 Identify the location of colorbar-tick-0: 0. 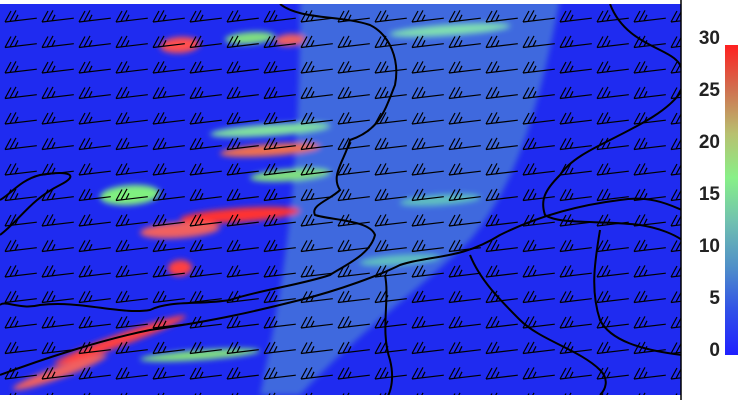
(714, 350).